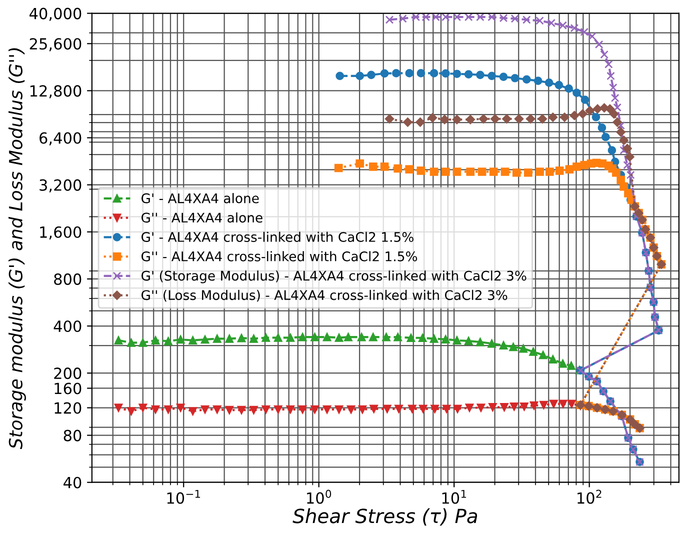 The width and height of the screenshot is (681, 533). I want to click on y-axis-title: Storage modulus (G') and Loss Modulus (G''), so click(17, 249).